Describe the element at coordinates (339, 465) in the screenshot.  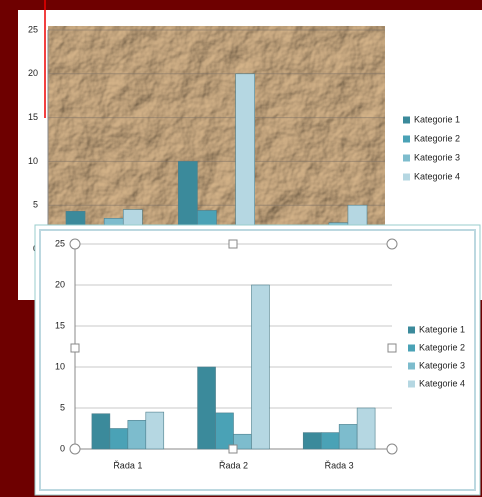
I see `x-tick-label: Řada 3` at that location.